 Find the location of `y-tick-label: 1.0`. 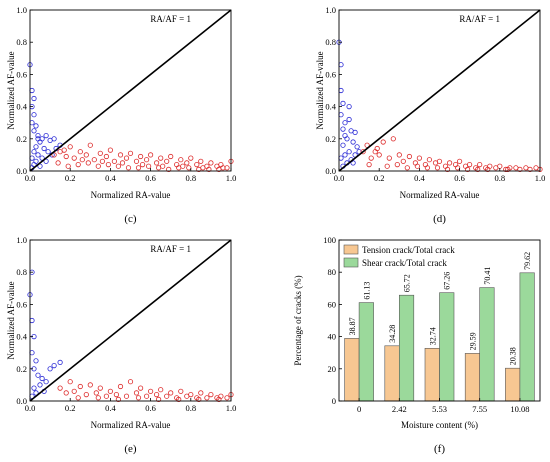

y-tick-label: 1.0 is located at coordinates (21, 10).